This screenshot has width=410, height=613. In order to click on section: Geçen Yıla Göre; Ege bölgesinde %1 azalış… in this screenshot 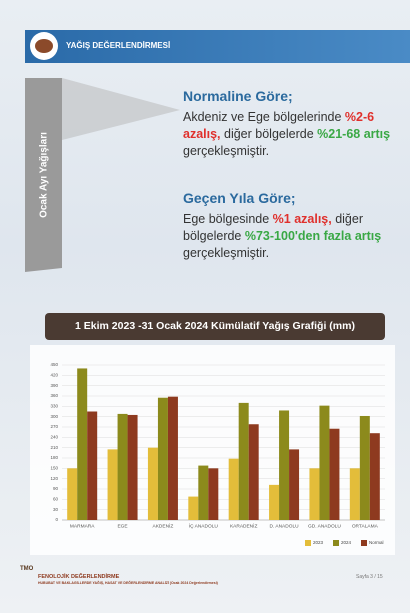, I will do `click(290, 226)`.